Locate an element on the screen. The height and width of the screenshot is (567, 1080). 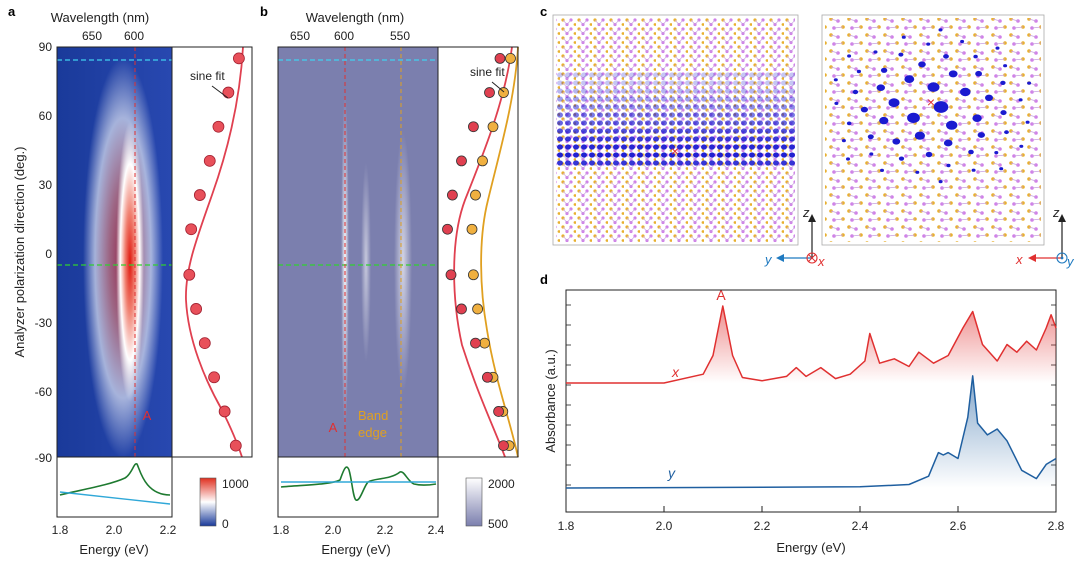
axis-z-label: z is located at coordinates (1056, 212).